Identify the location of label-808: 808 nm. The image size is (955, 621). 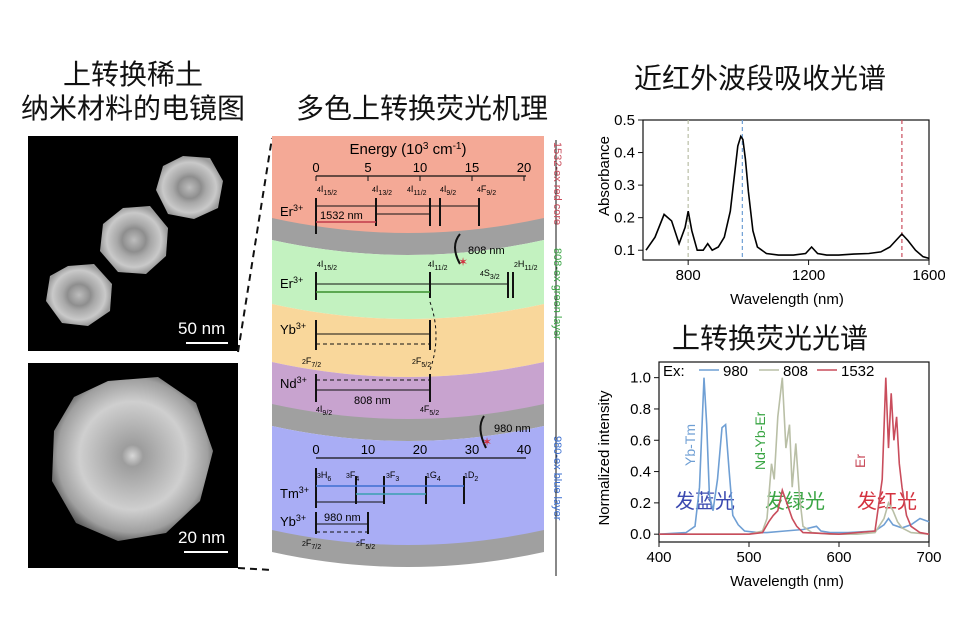
(372, 401).